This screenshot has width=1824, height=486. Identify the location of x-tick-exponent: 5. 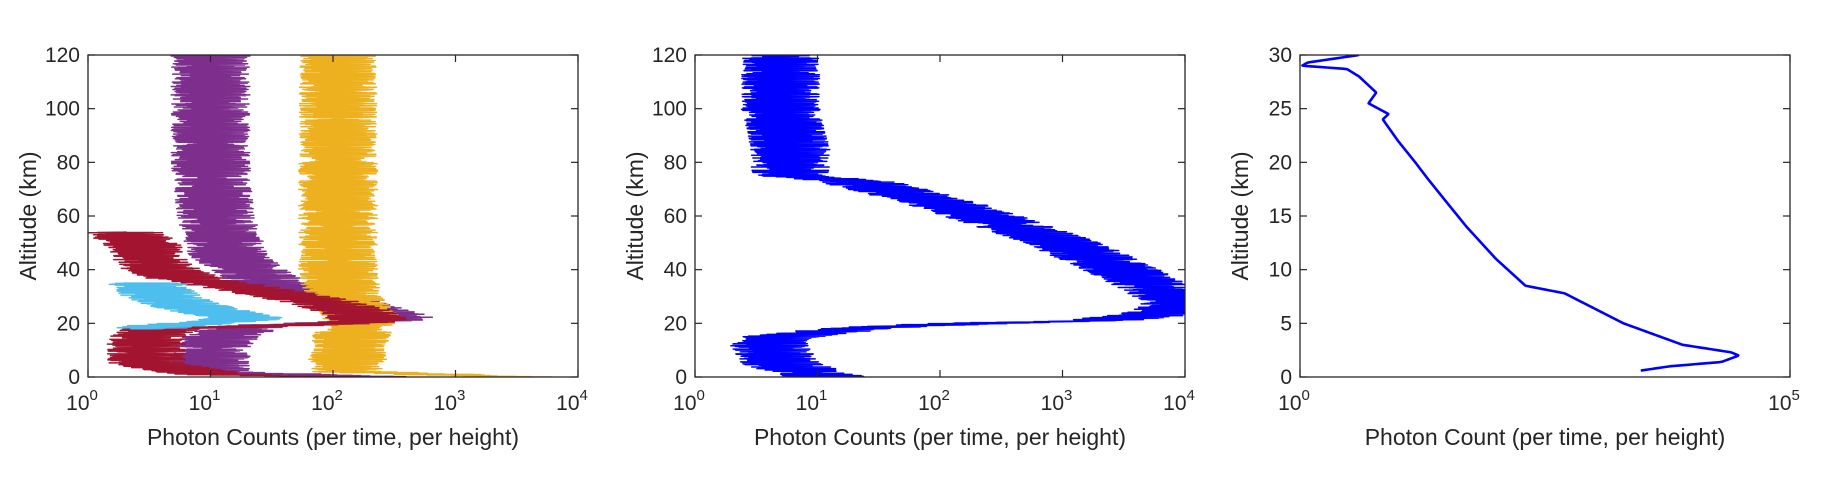
(1796, 395).